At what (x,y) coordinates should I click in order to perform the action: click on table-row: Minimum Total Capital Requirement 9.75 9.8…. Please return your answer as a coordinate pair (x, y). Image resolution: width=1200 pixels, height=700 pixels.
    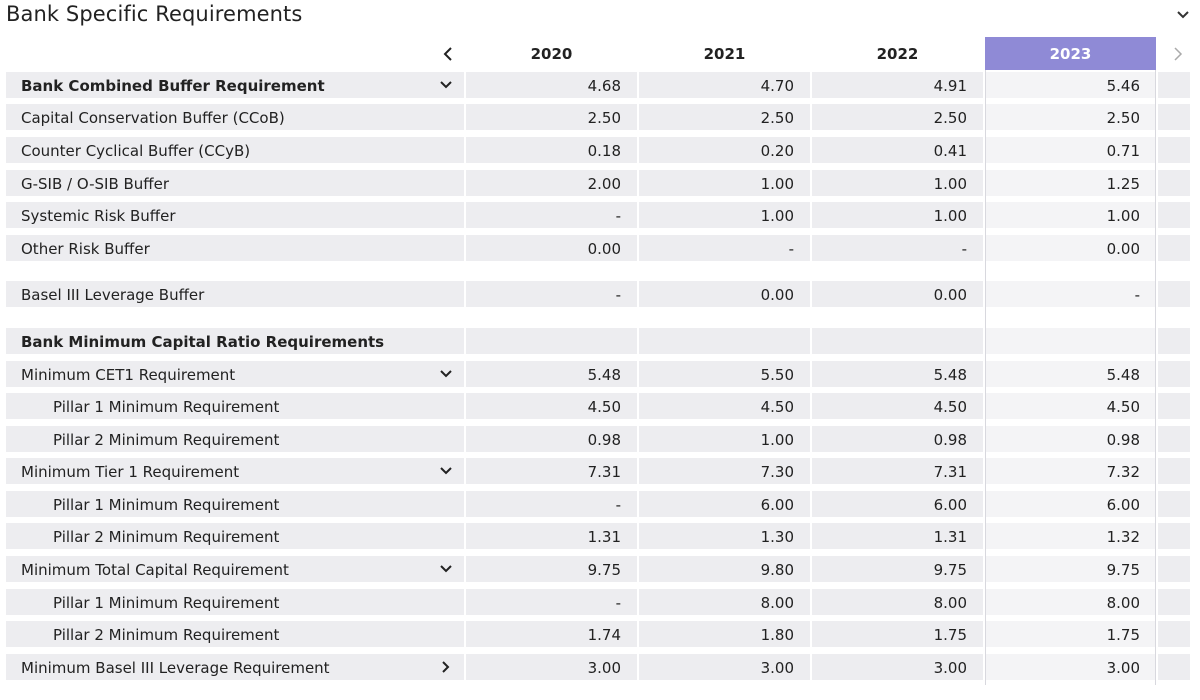
    Looking at the image, I should click on (598, 569).